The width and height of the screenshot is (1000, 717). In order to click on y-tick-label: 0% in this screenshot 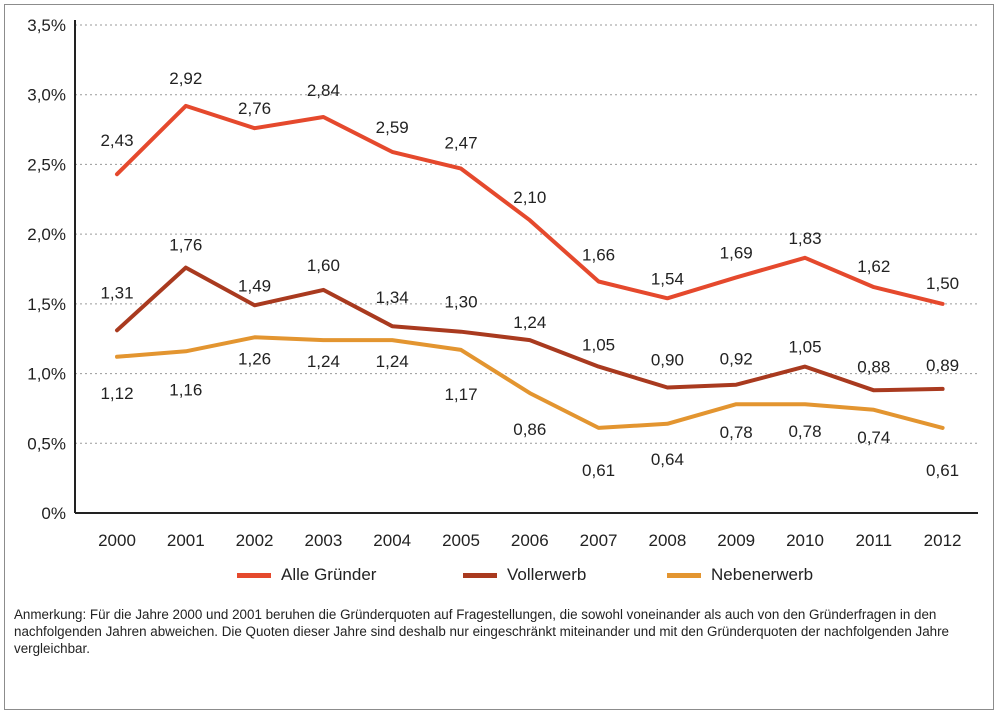, I will do `click(53, 513)`.